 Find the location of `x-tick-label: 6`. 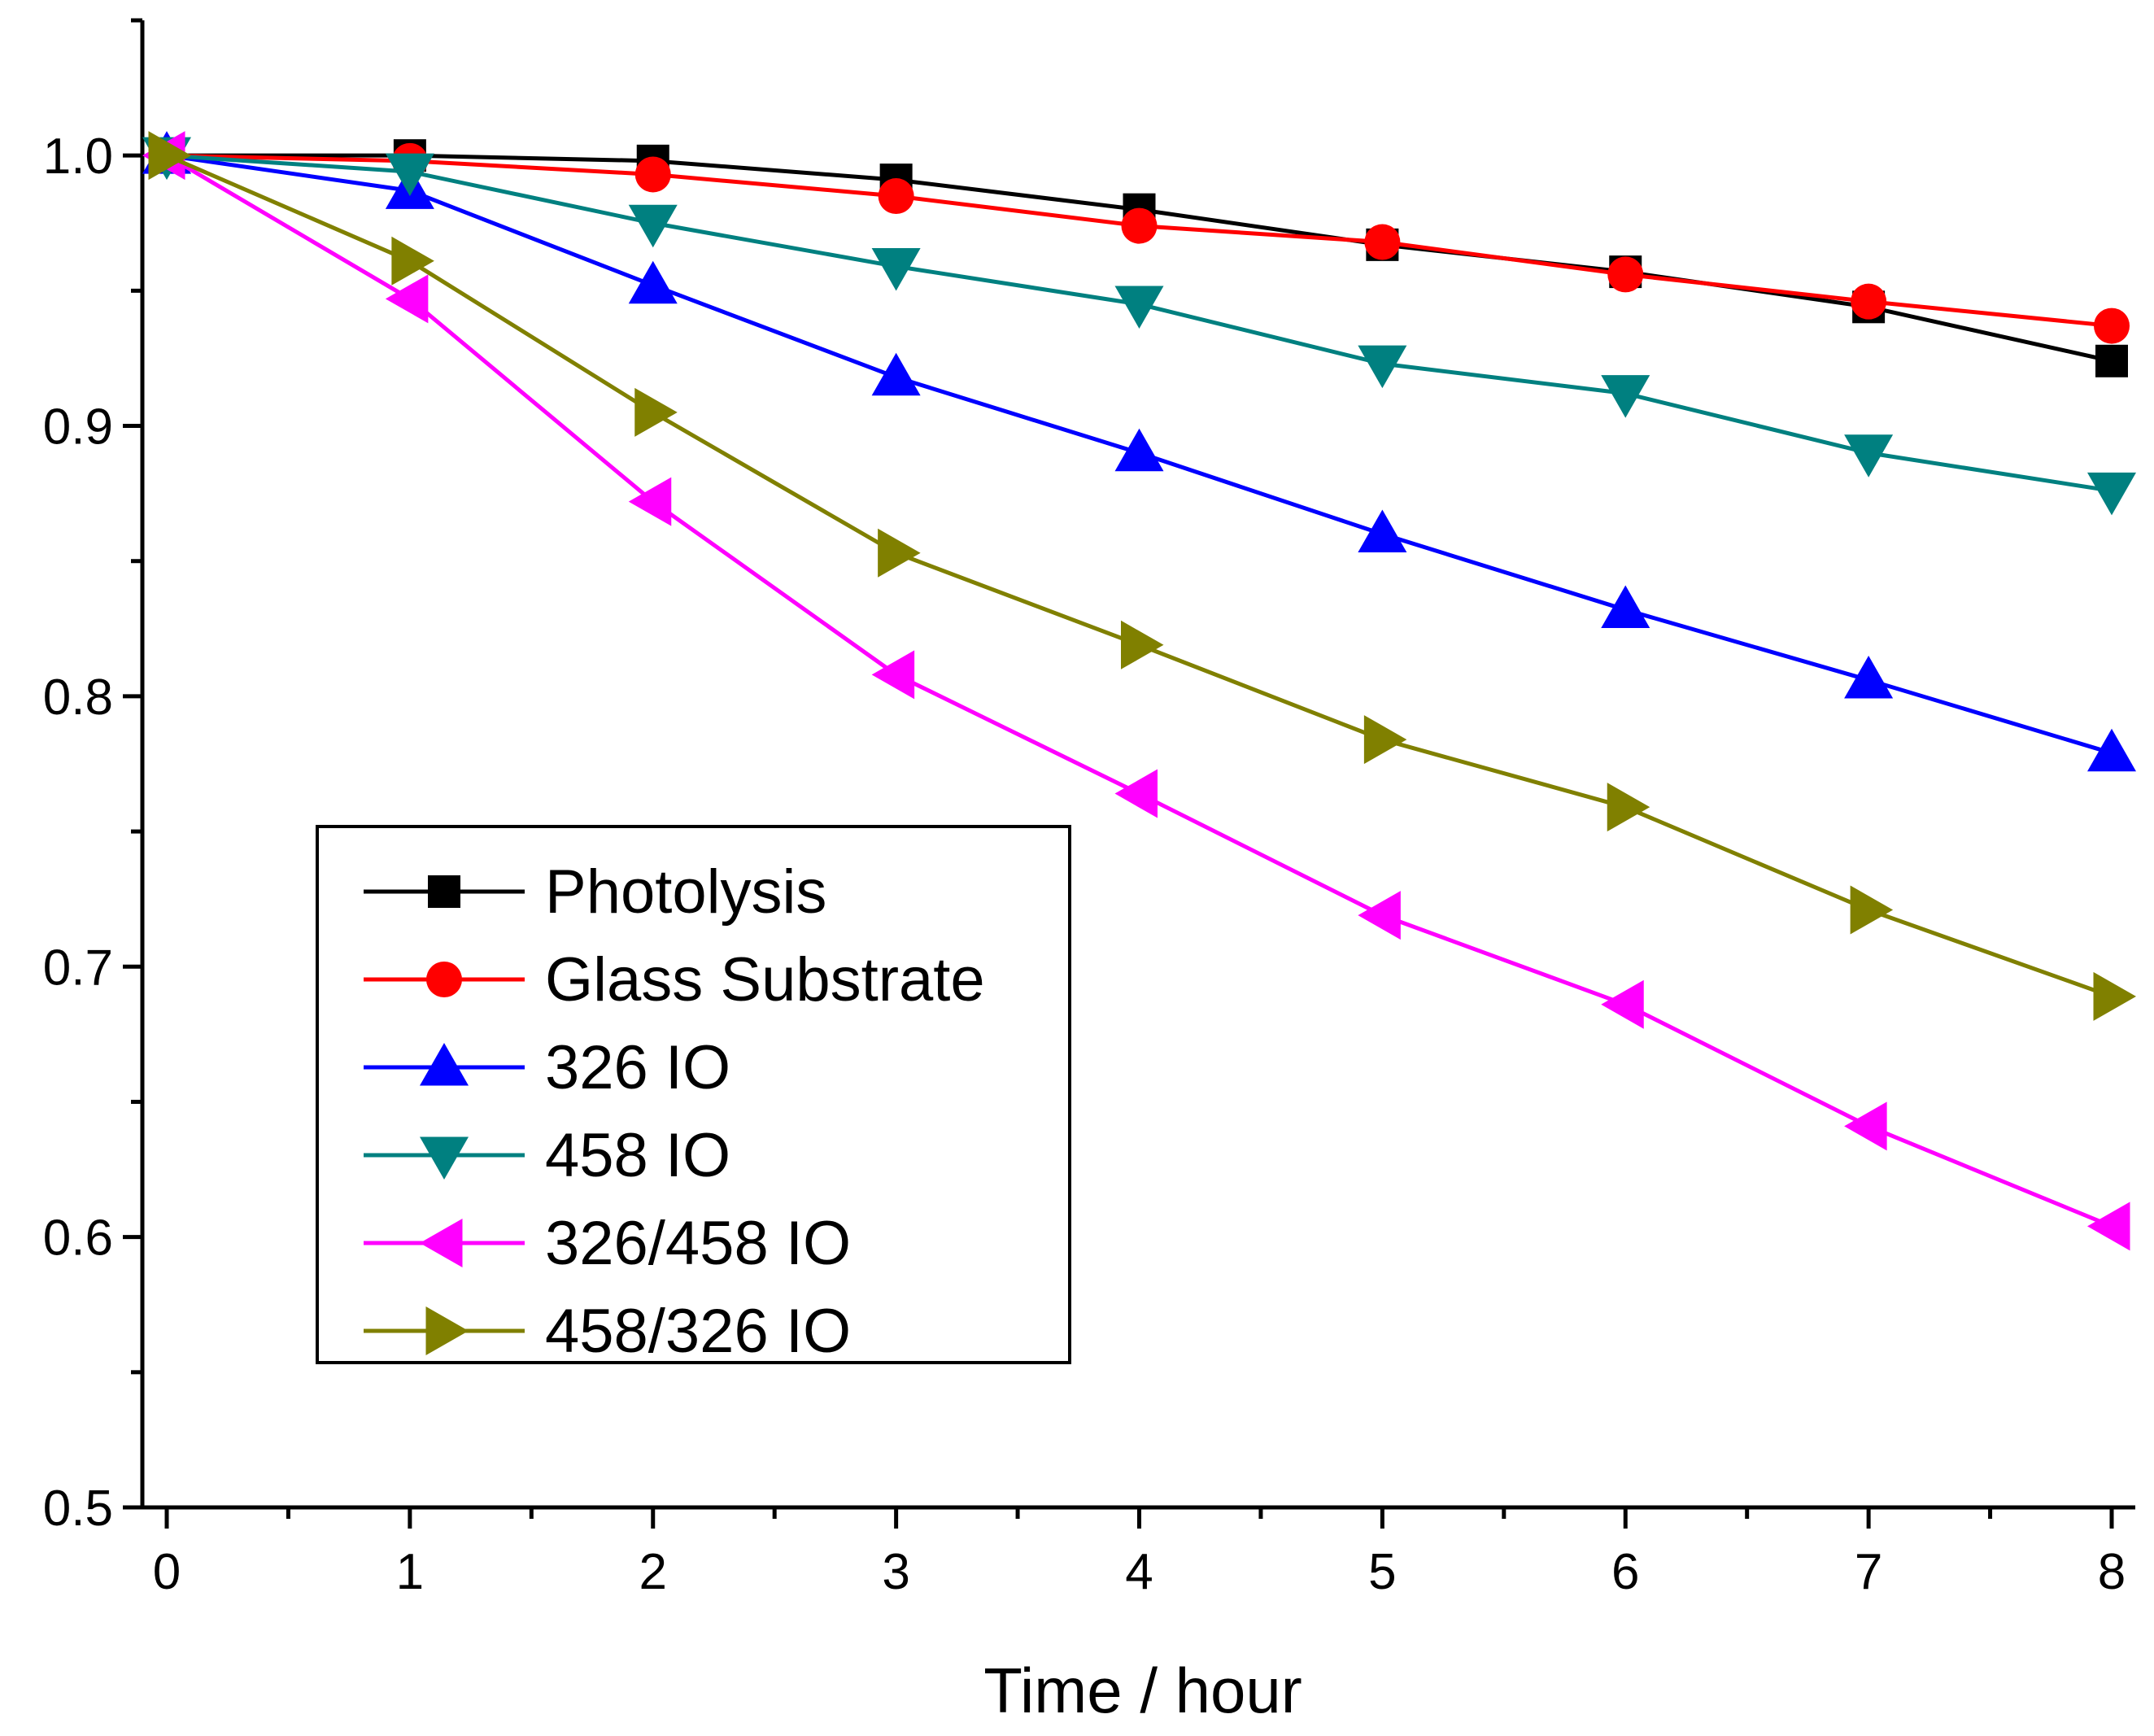

x-tick-label: 6 is located at coordinates (1625, 1572).